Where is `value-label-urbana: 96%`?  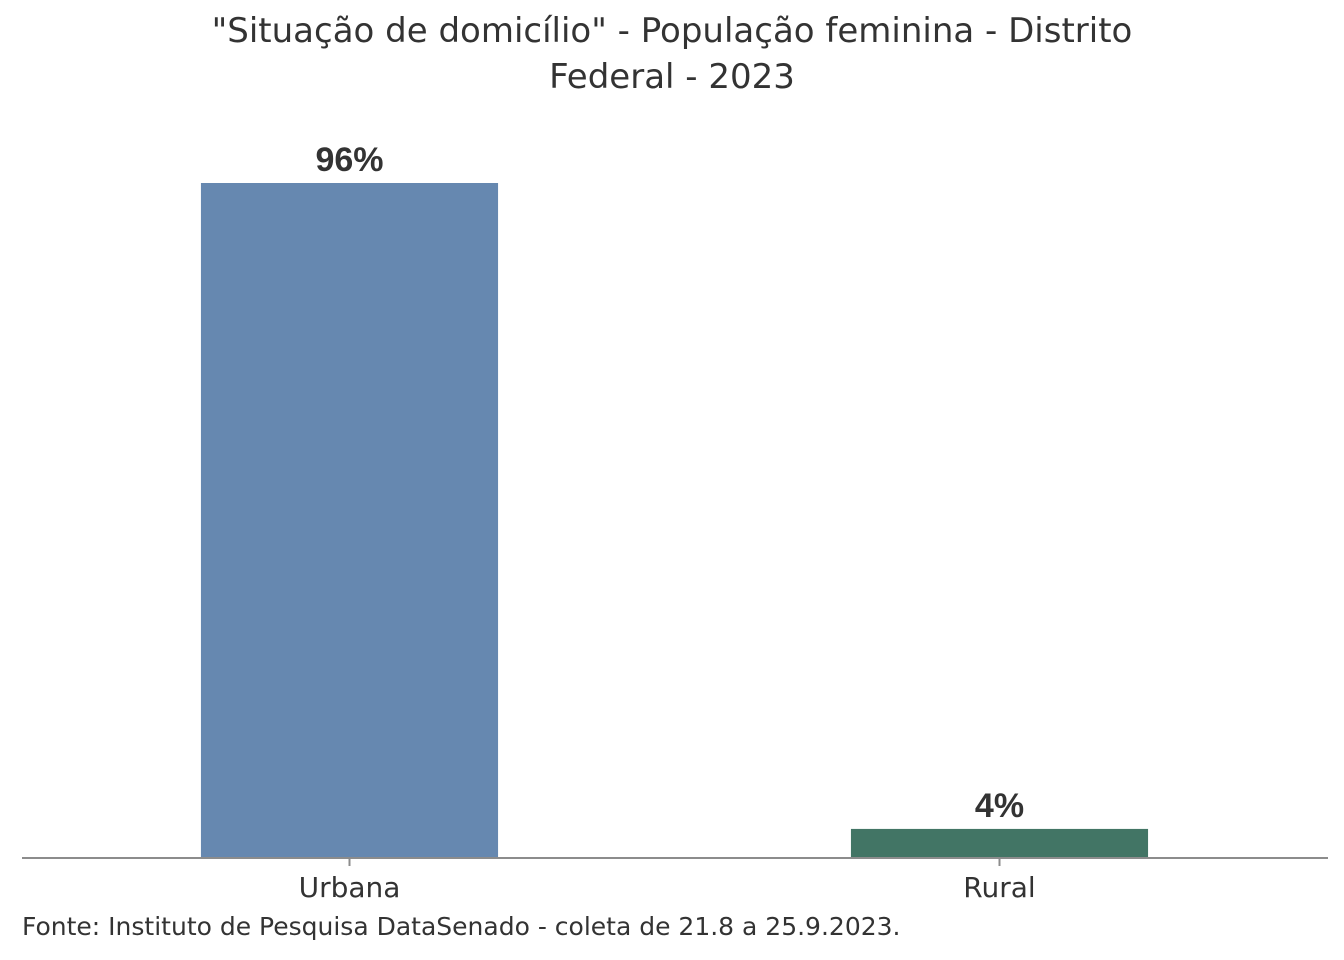 value-label-urbana: 96% is located at coordinates (349, 160).